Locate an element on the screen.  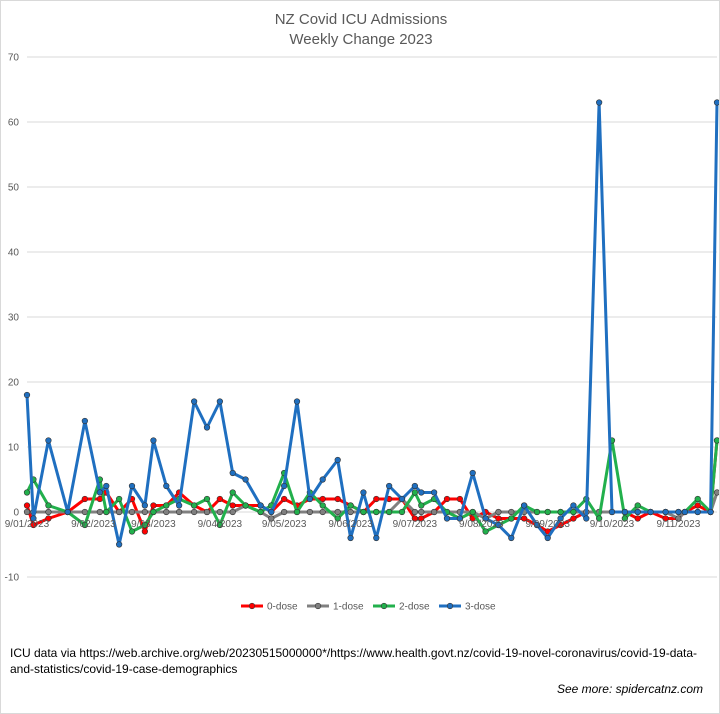
legend-marker-0-dose is located at coordinates (252, 606).